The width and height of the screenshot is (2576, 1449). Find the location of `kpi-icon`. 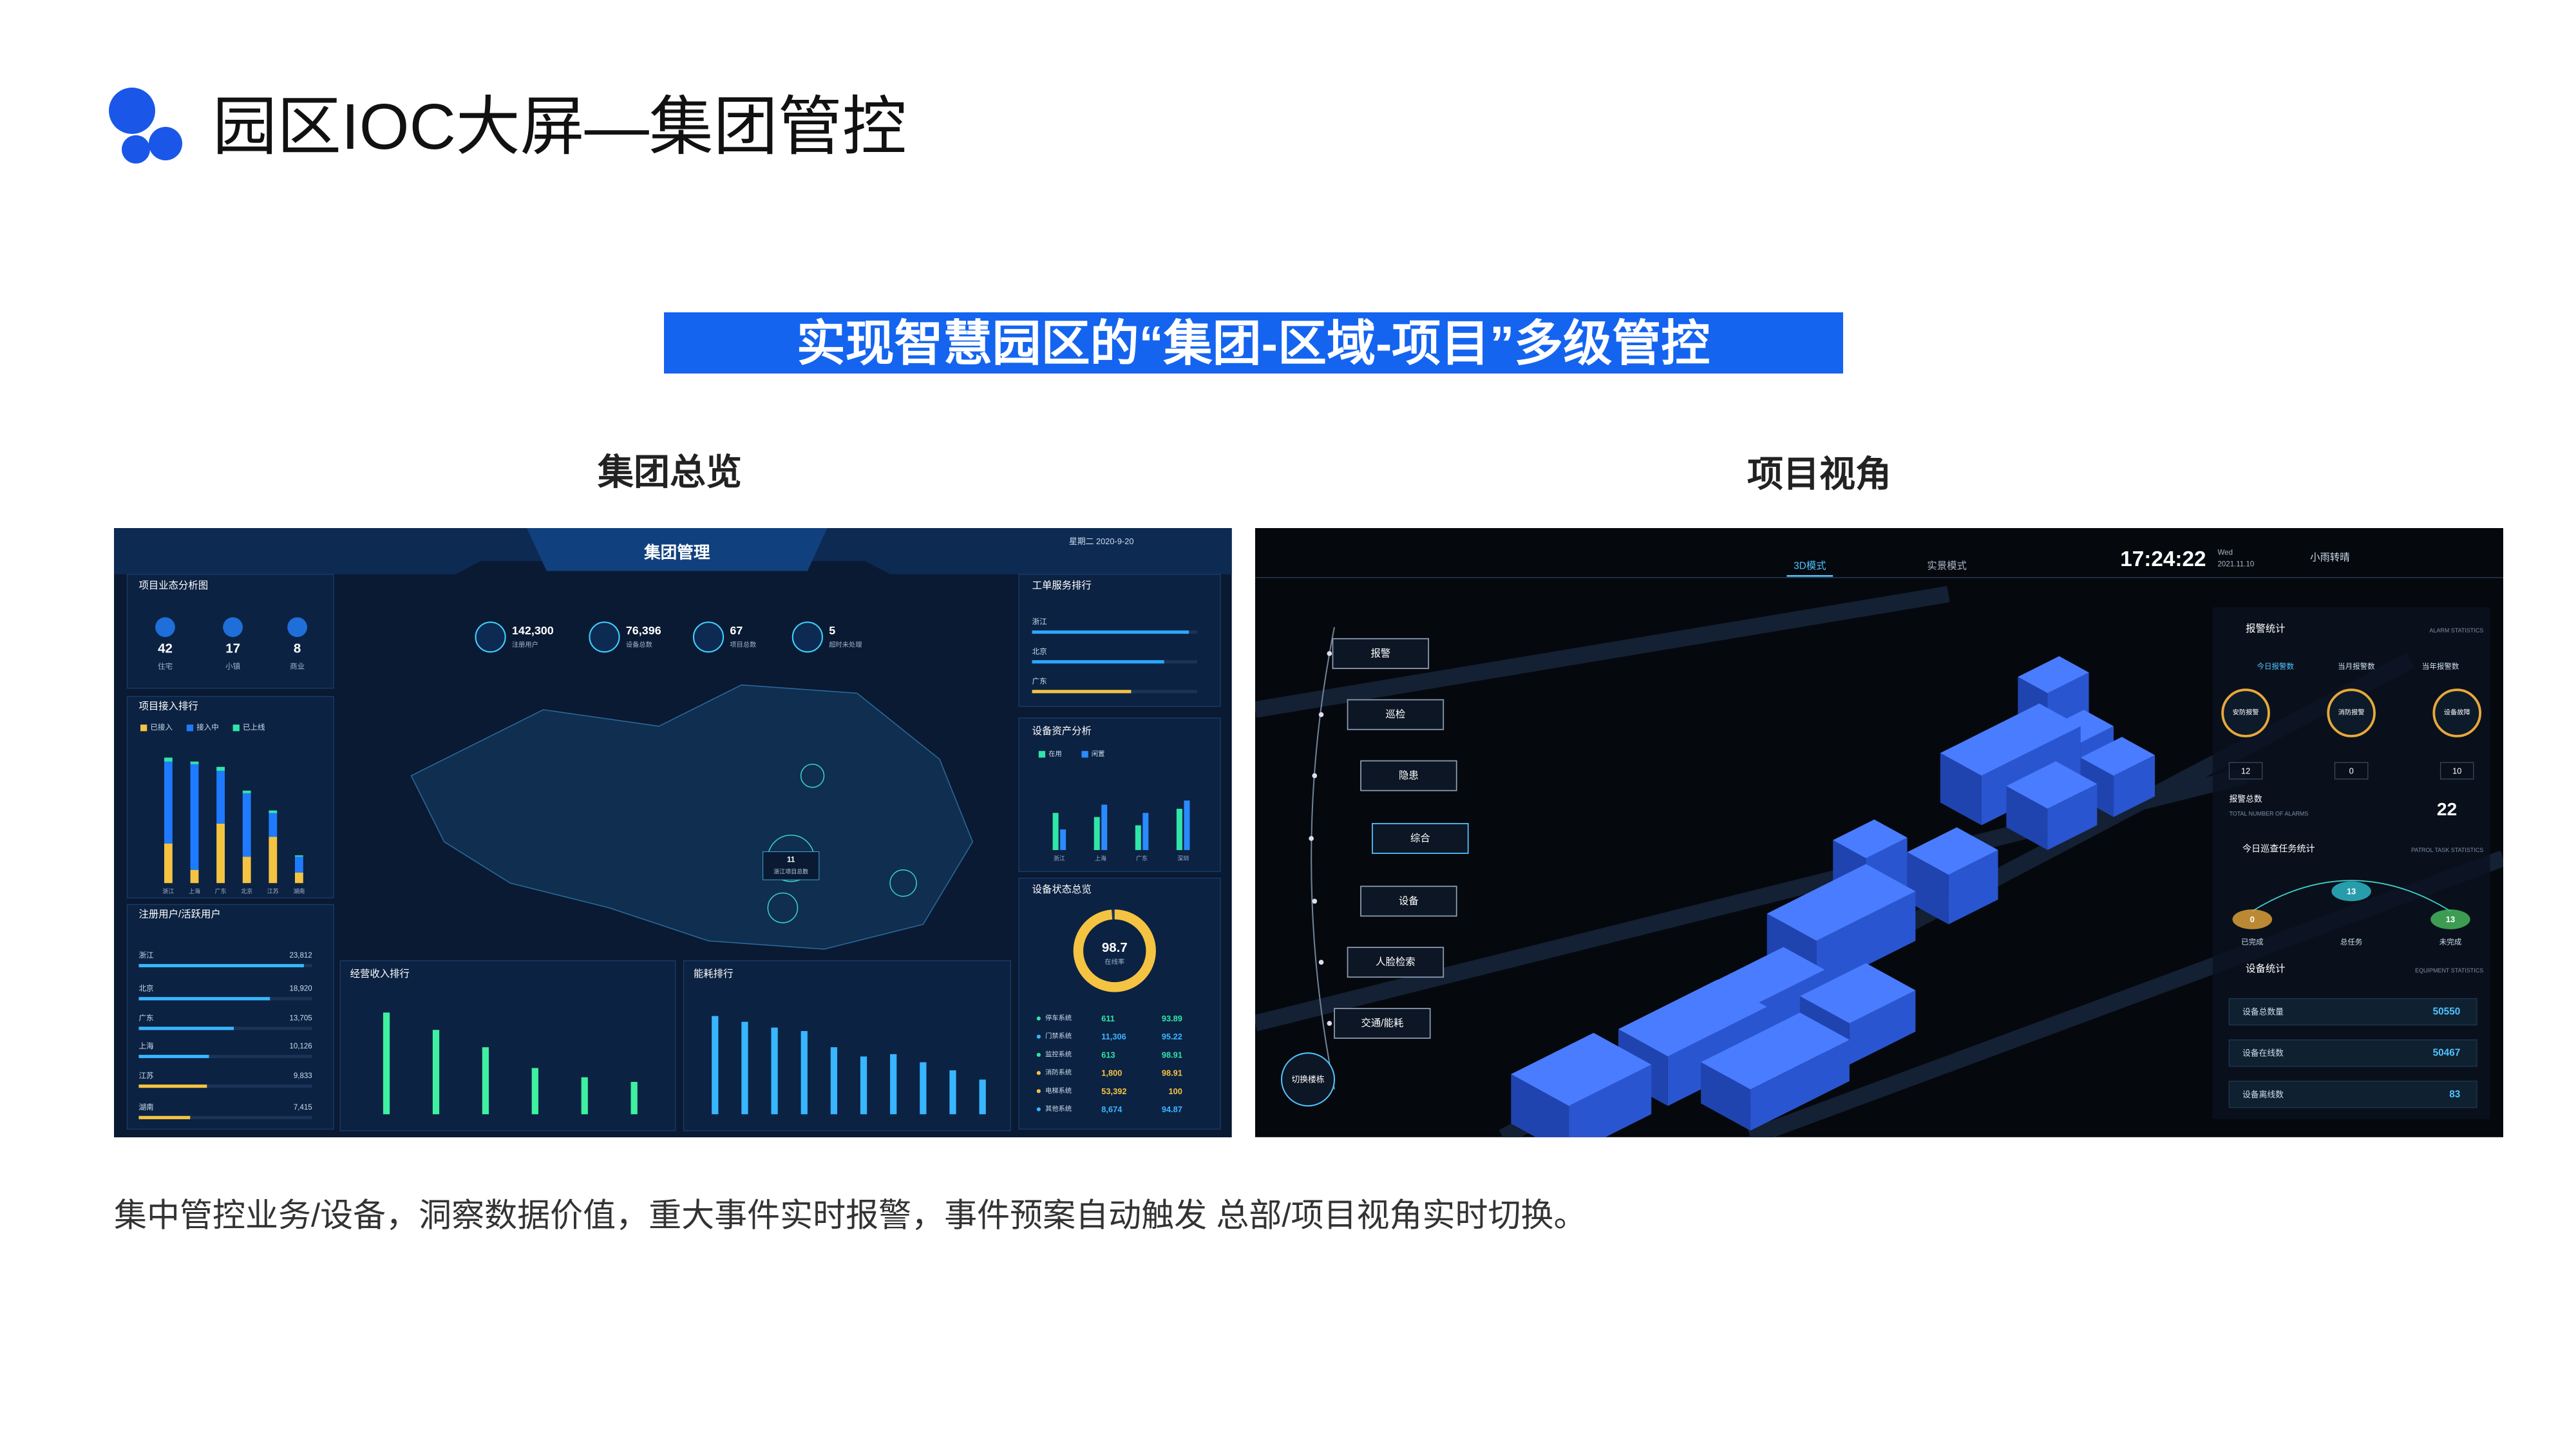

kpi-icon is located at coordinates (807, 637).